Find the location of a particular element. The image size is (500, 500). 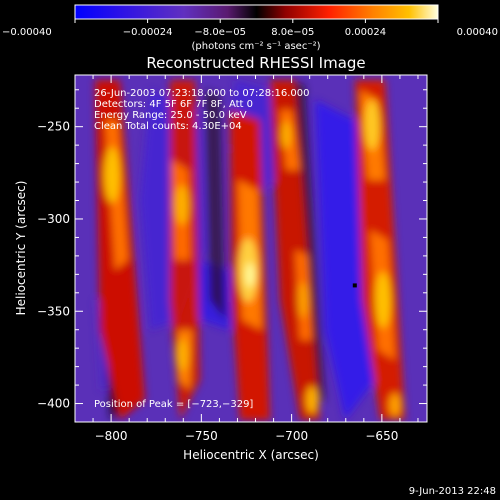

y-tick-label: −300 is located at coordinates (53, 219).